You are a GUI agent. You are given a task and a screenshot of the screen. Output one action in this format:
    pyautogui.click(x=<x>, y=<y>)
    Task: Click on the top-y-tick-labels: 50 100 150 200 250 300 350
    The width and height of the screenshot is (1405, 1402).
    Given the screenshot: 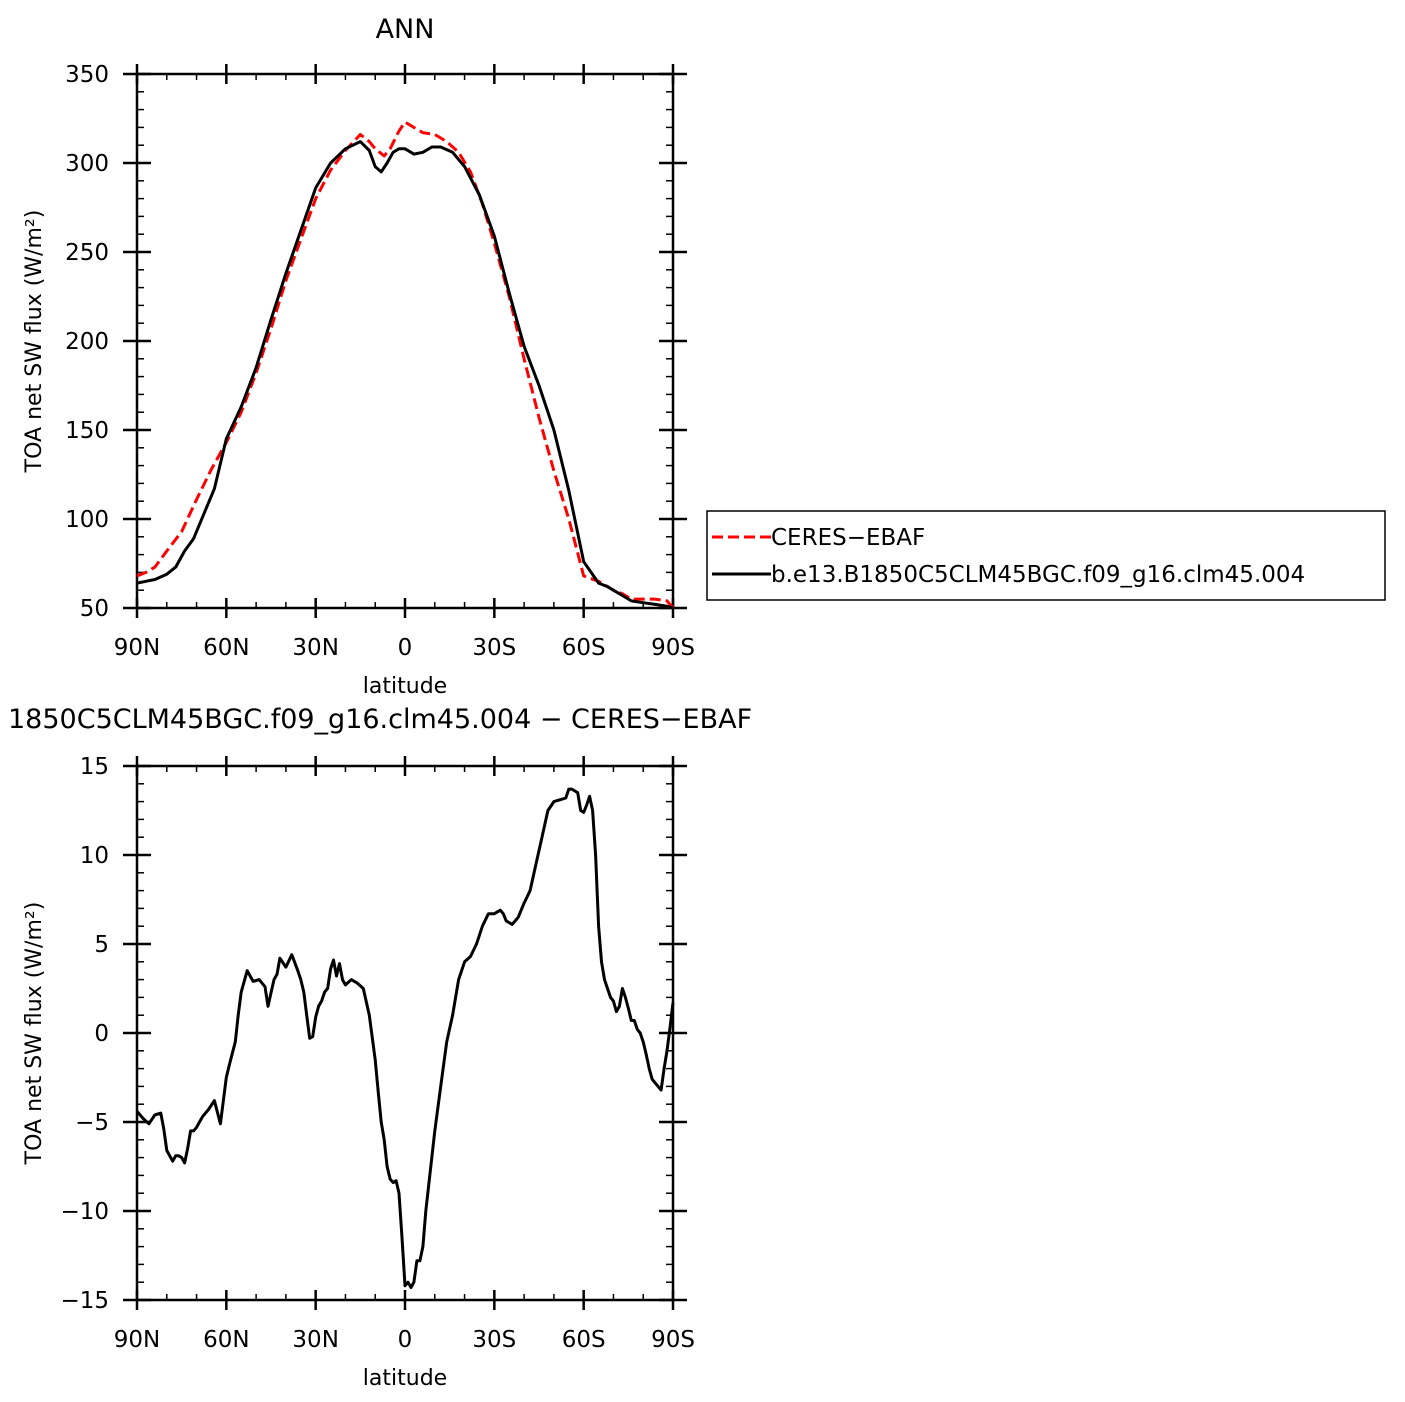 What is the action you would take?
    pyautogui.click(x=87, y=342)
    